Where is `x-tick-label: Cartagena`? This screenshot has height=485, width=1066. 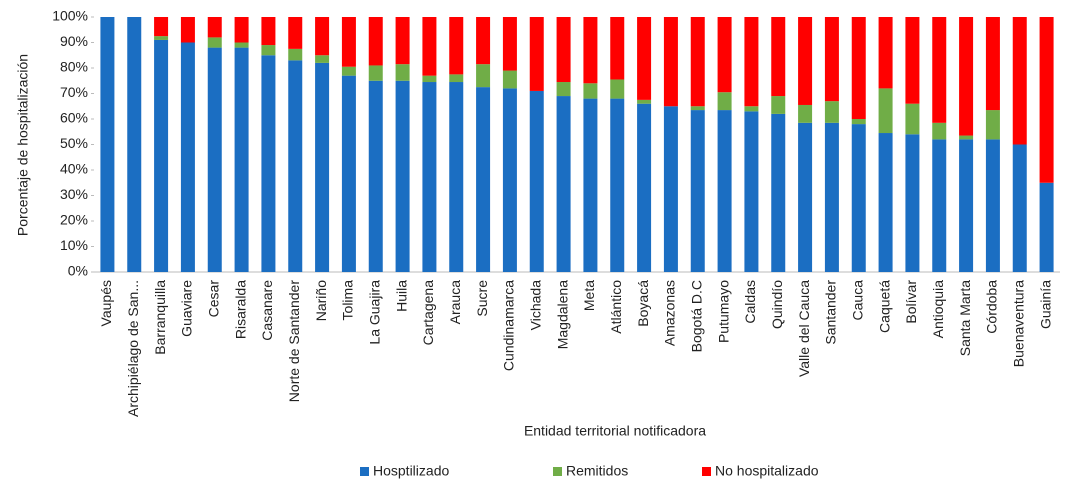
x-tick-label: Cartagena is located at coordinates (428, 313).